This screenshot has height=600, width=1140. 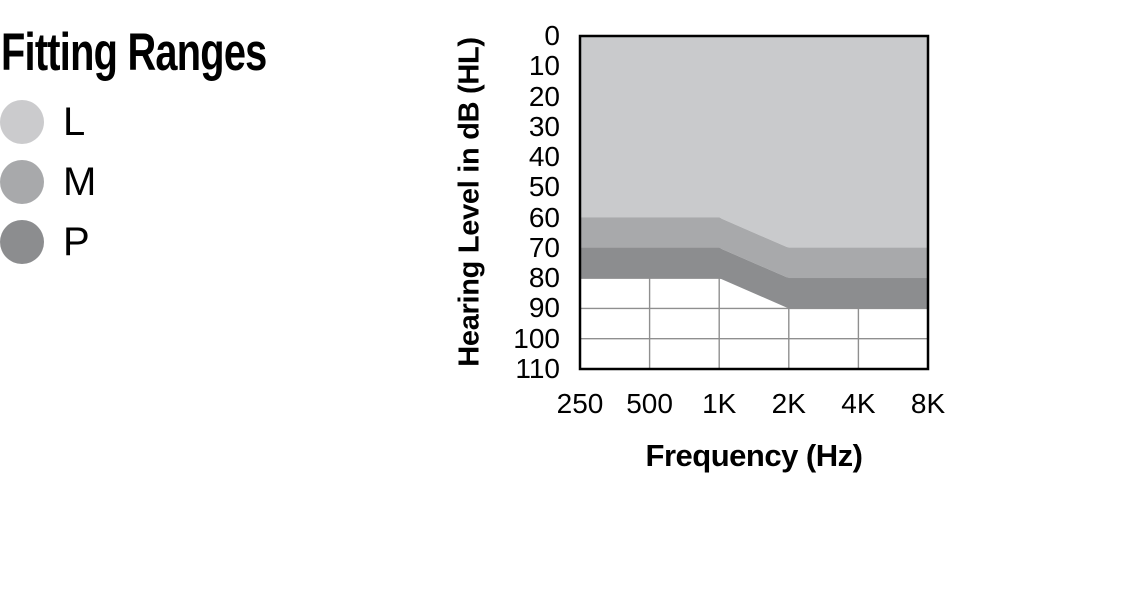 What do you see at coordinates (544, 66) in the screenshot?
I see `y-tick-10: 10` at bounding box center [544, 66].